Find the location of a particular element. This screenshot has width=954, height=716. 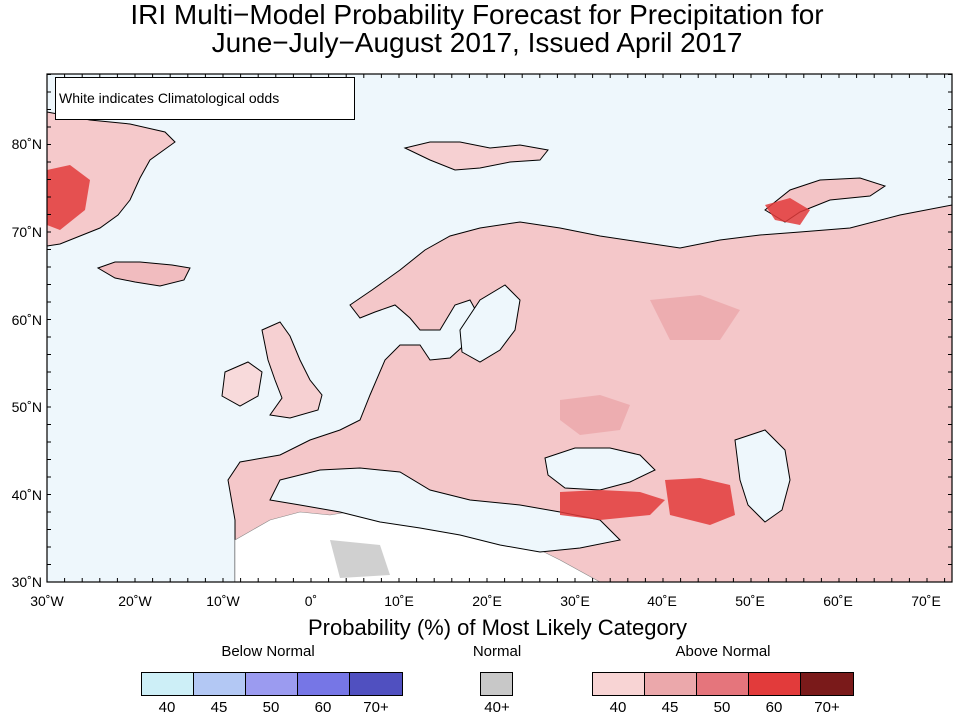

lon-label-0: 0˚ is located at coordinates (311, 601).